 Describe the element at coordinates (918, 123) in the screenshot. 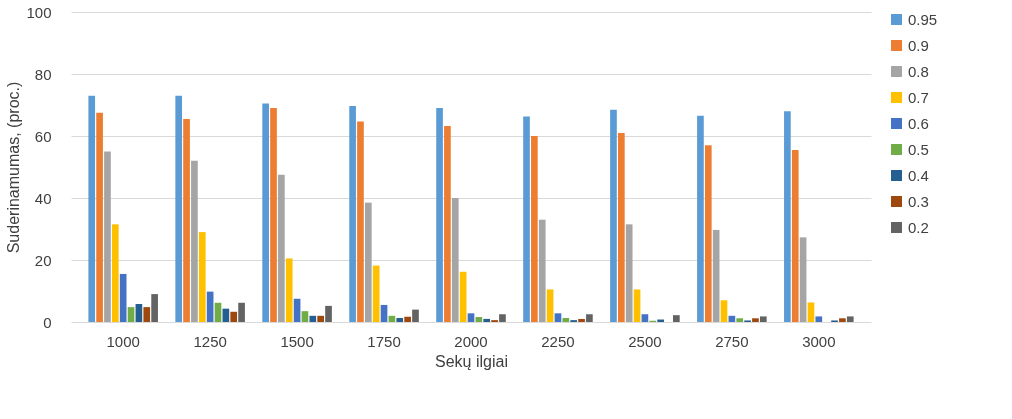

I see `legend-label: 0.6` at that location.